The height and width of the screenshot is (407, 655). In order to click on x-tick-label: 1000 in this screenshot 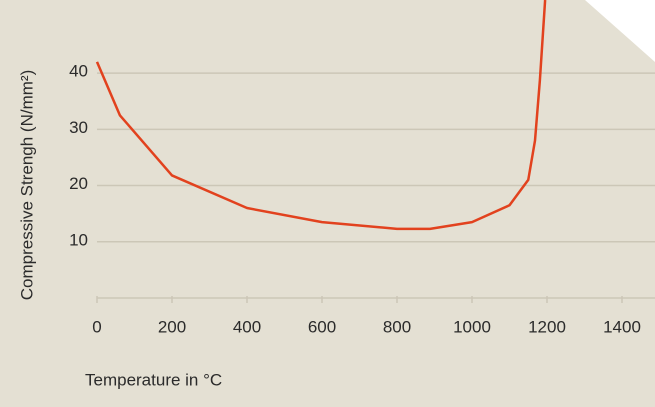, I will do `click(472, 326)`.